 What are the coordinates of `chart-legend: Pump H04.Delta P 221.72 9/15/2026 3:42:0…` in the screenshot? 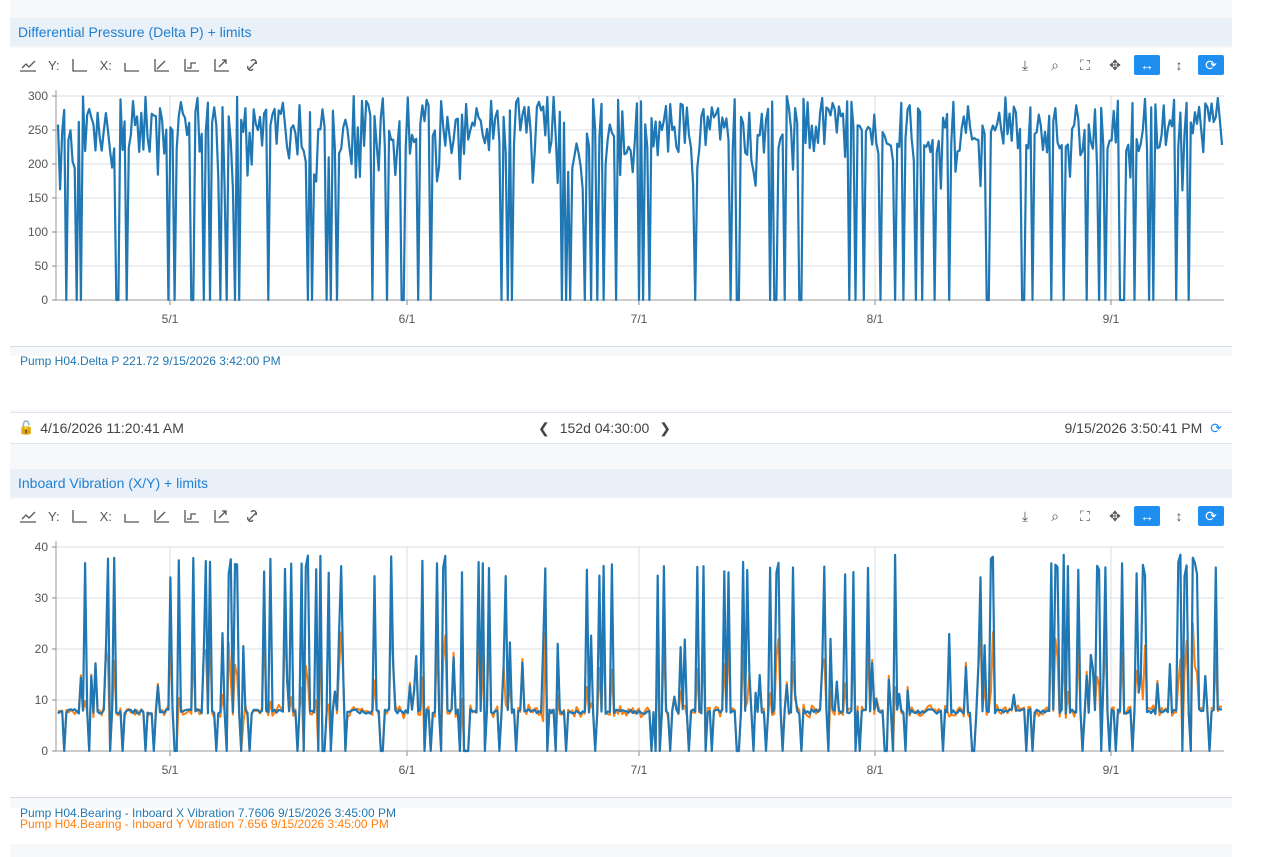 It's located at (621, 382).